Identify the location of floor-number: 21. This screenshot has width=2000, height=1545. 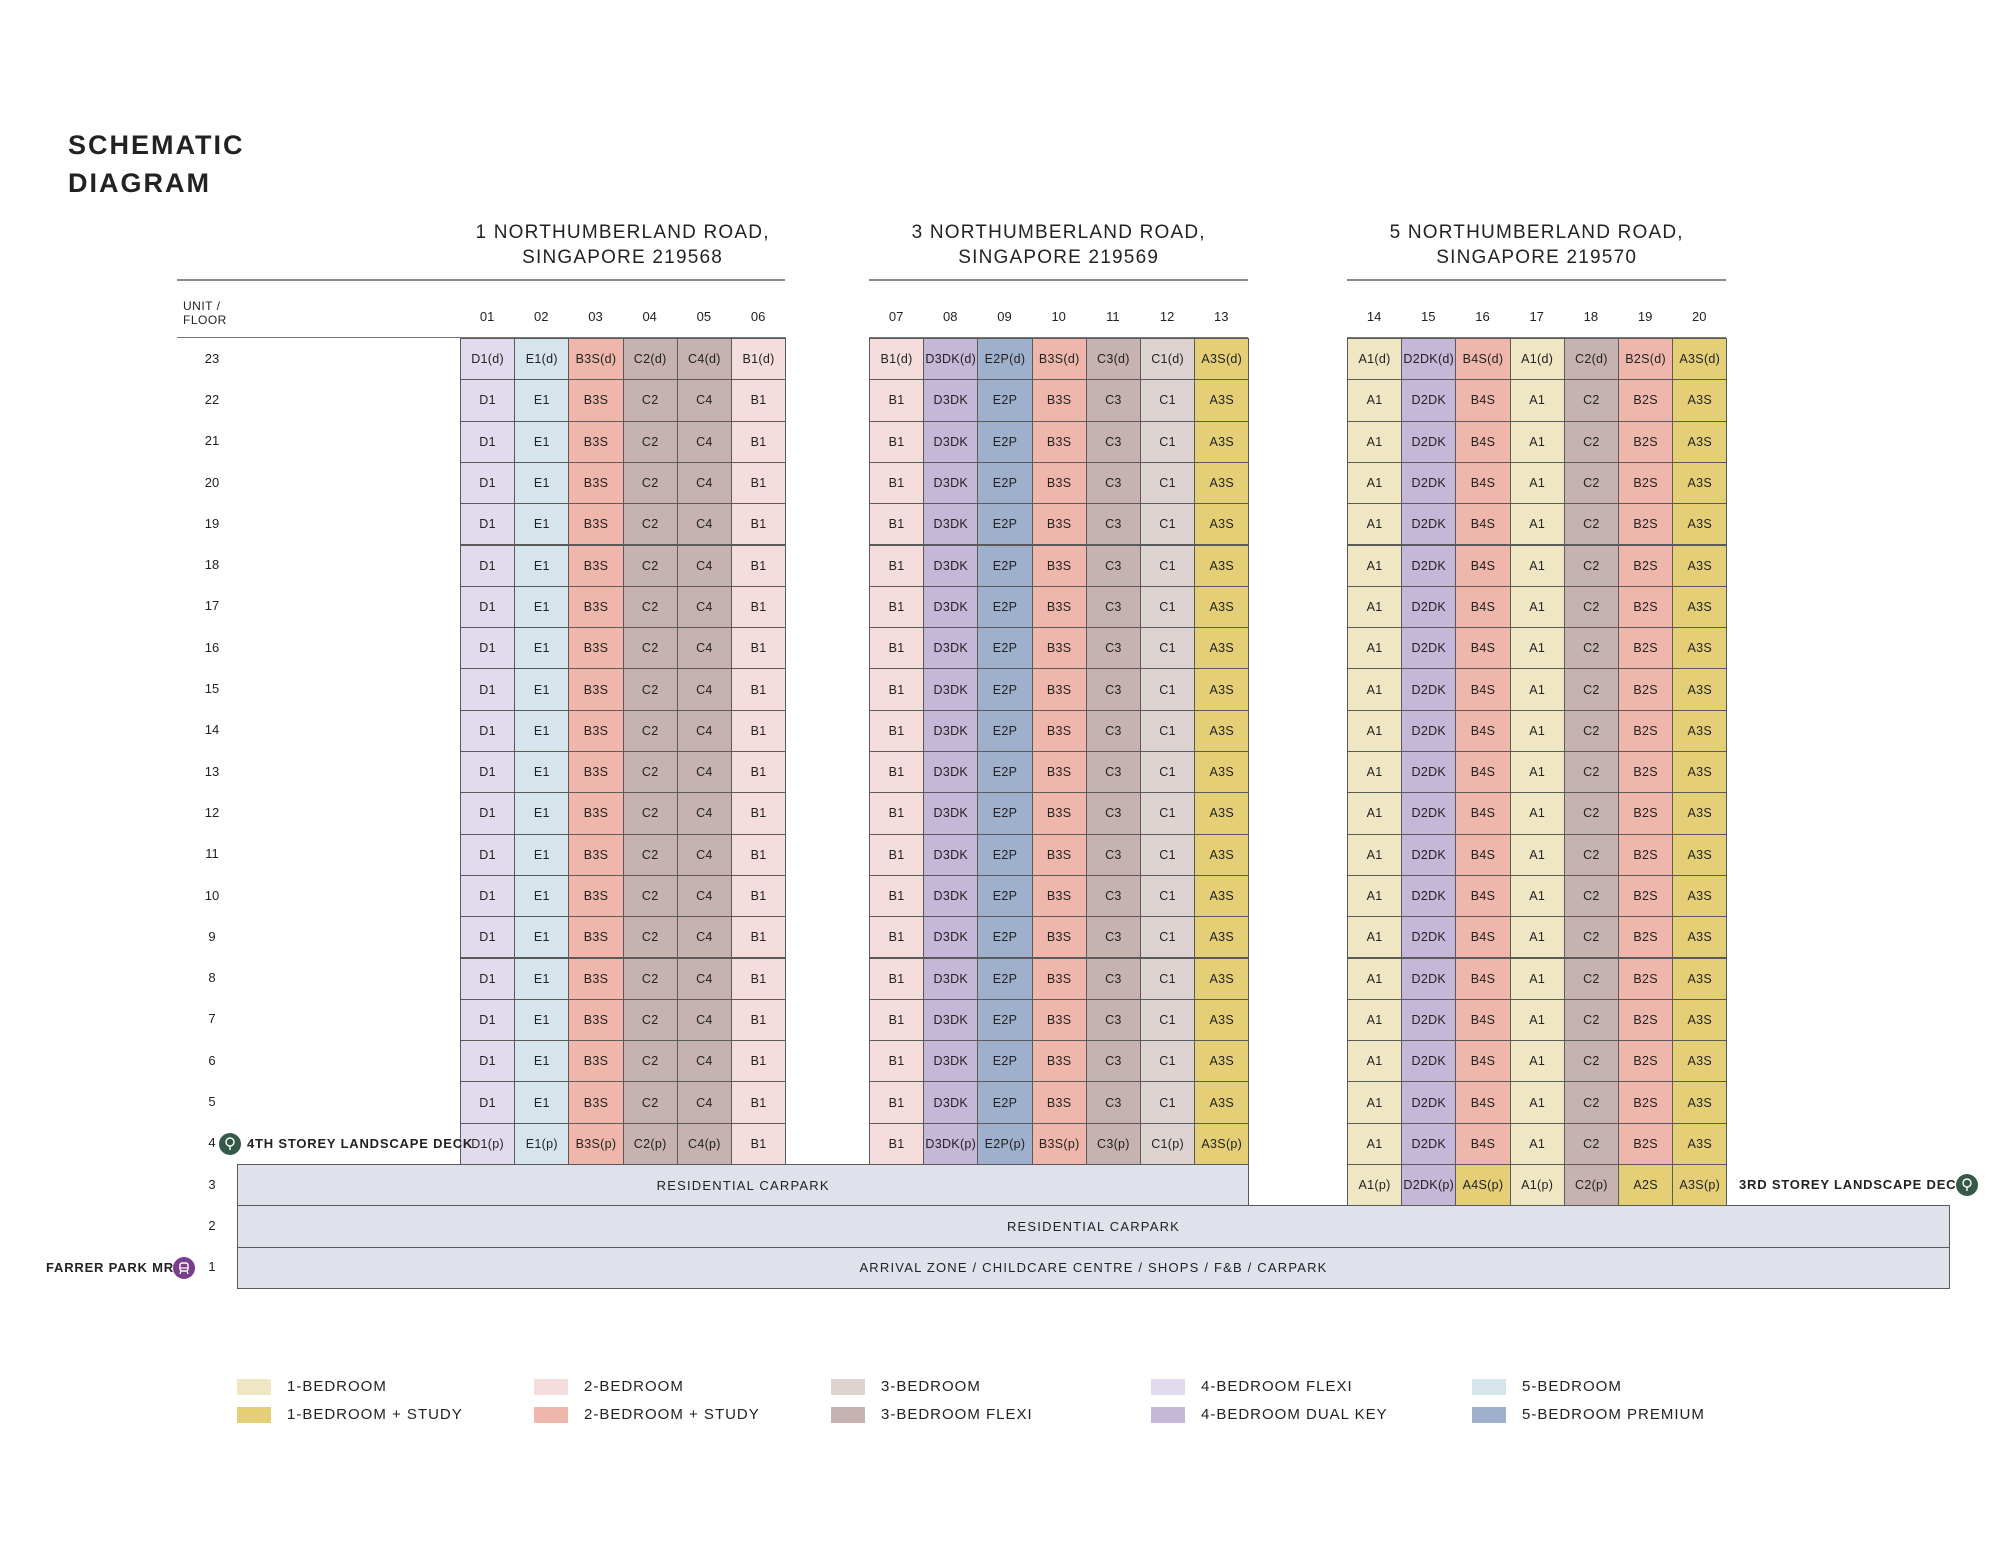
(212, 441).